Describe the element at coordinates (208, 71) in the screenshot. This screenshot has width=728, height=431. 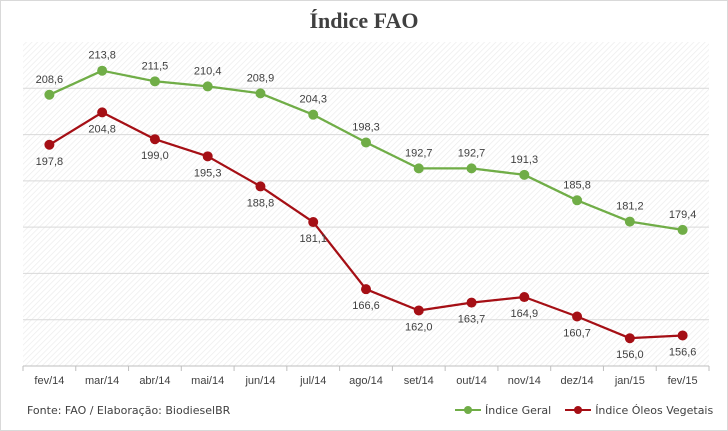
I see `data-label-series-0: 210,4` at that location.